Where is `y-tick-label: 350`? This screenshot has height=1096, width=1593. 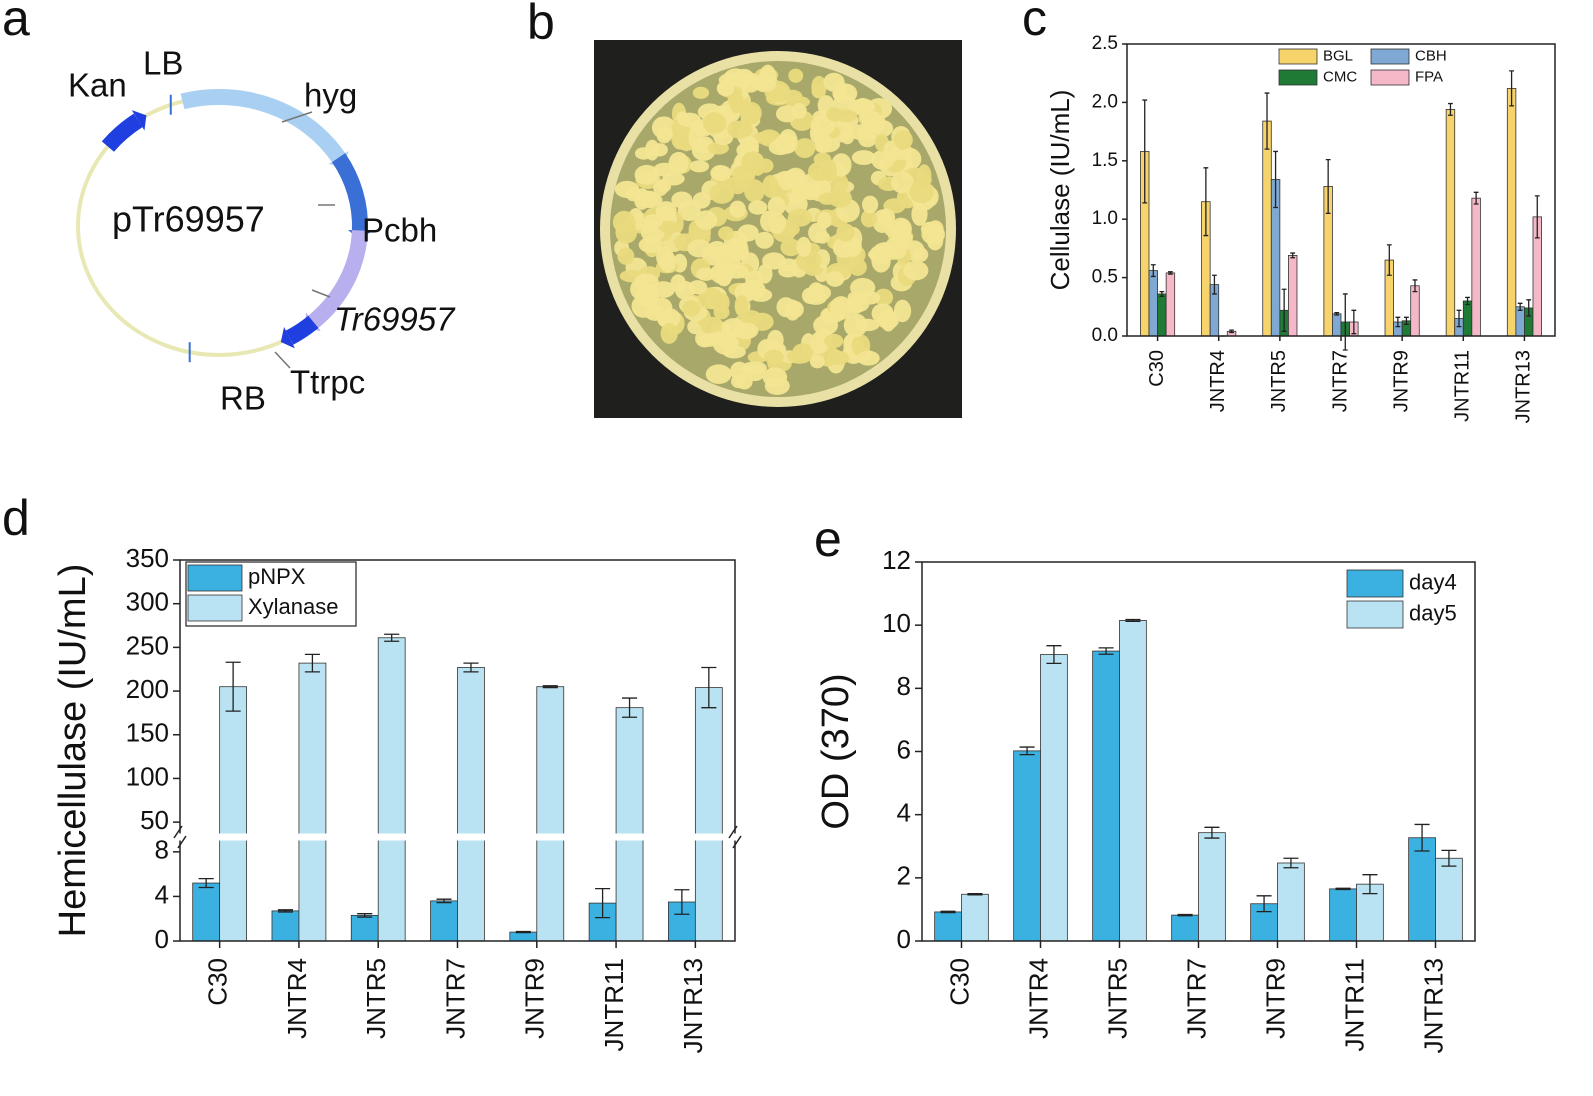 y-tick-label: 350 is located at coordinates (147, 558).